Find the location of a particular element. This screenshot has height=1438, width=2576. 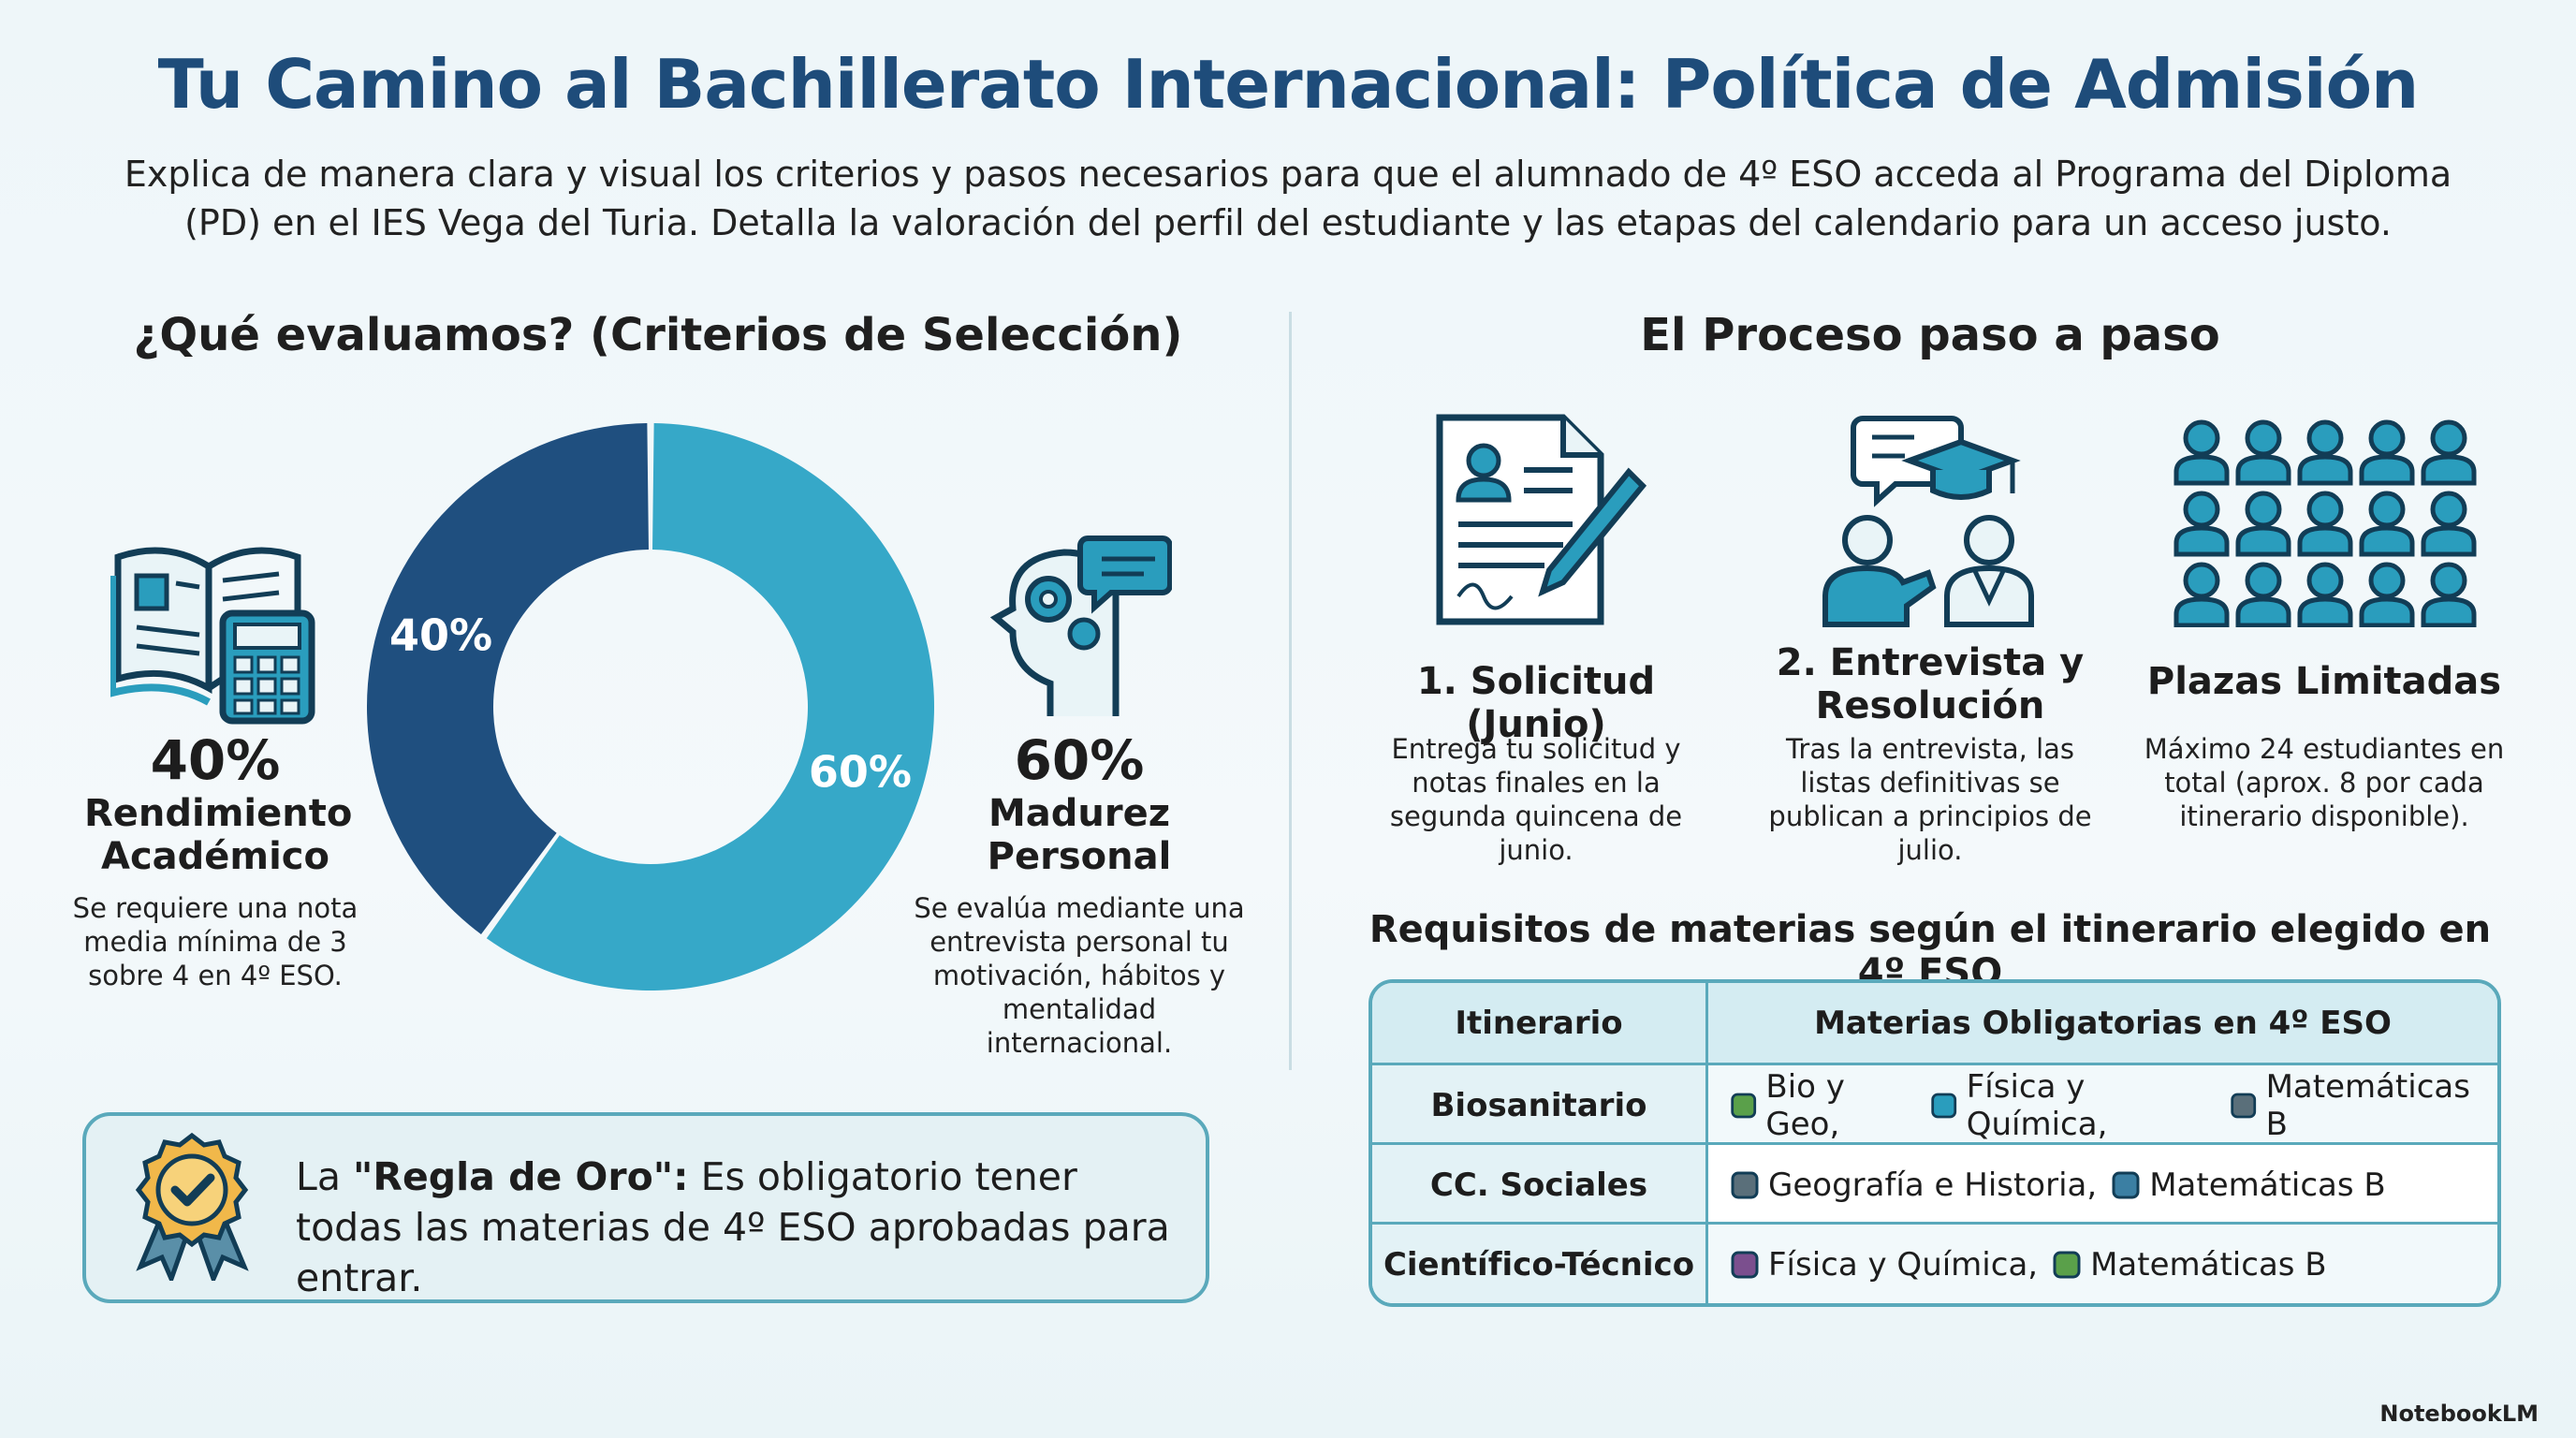

subjects-cell: Geografía e Historia, Matemáticas B is located at coordinates (2101, 1185).